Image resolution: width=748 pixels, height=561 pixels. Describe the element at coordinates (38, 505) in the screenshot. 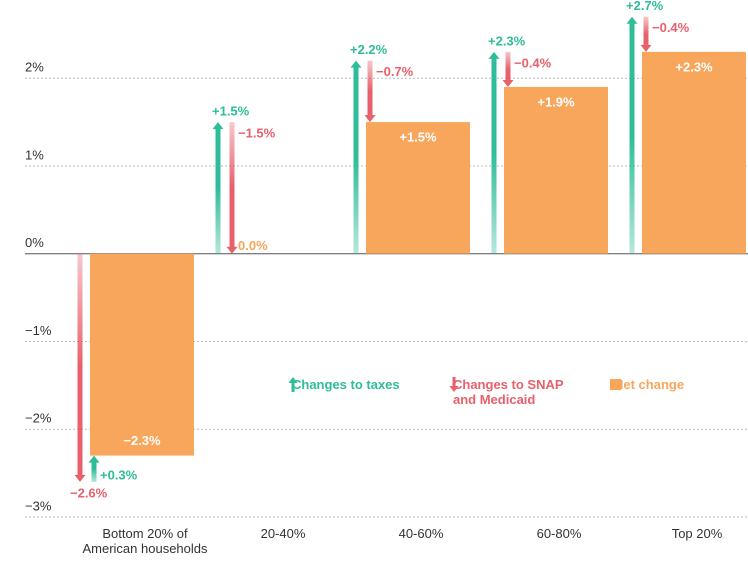

I see `y-tick-label: −3%` at that location.